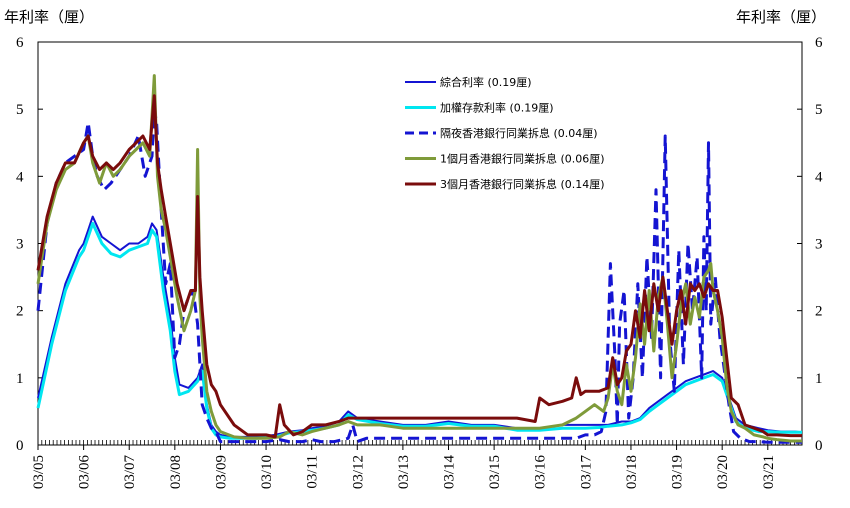 The height and width of the screenshot is (508, 850). I want to click on x-tick-label: 03/18, so click(632, 472).